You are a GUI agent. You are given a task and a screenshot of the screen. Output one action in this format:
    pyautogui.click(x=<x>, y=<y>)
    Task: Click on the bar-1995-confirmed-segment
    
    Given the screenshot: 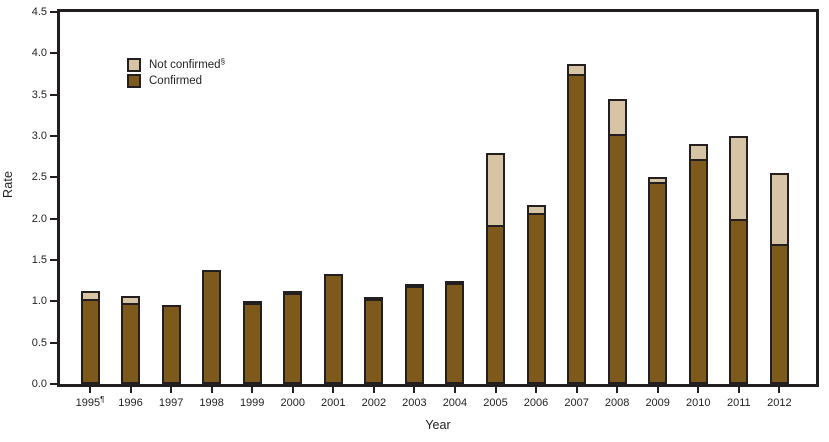 What is the action you would take?
    pyautogui.click(x=90, y=341)
    